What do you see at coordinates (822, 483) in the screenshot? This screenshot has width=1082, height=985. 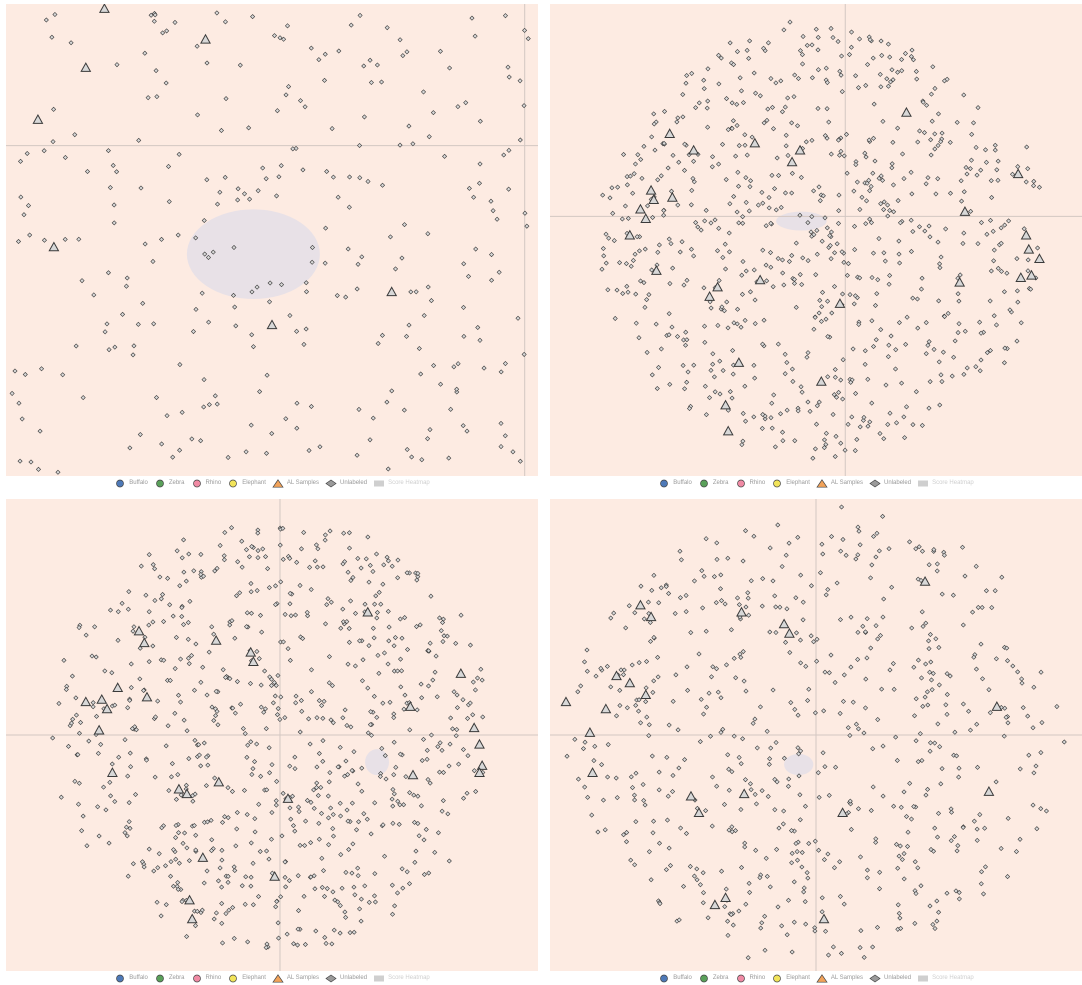 I see `triangle-icon` at bounding box center [822, 483].